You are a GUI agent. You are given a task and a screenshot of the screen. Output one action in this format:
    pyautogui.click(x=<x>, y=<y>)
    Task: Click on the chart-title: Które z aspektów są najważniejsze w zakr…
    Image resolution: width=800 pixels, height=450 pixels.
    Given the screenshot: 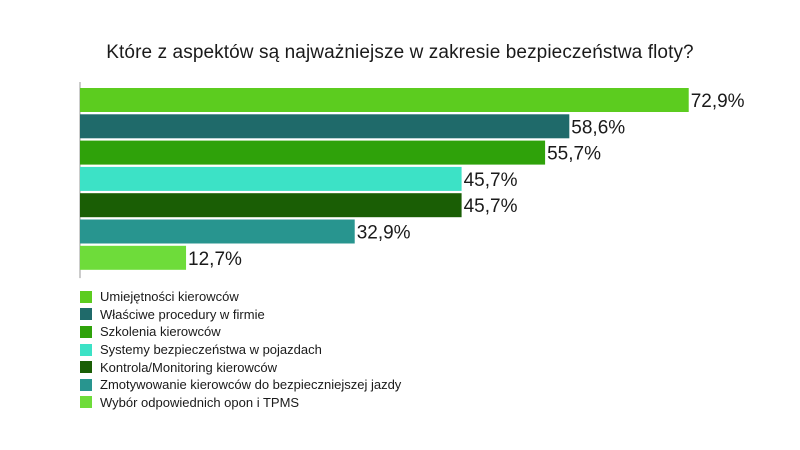 What is the action you would take?
    pyautogui.click(x=400, y=52)
    